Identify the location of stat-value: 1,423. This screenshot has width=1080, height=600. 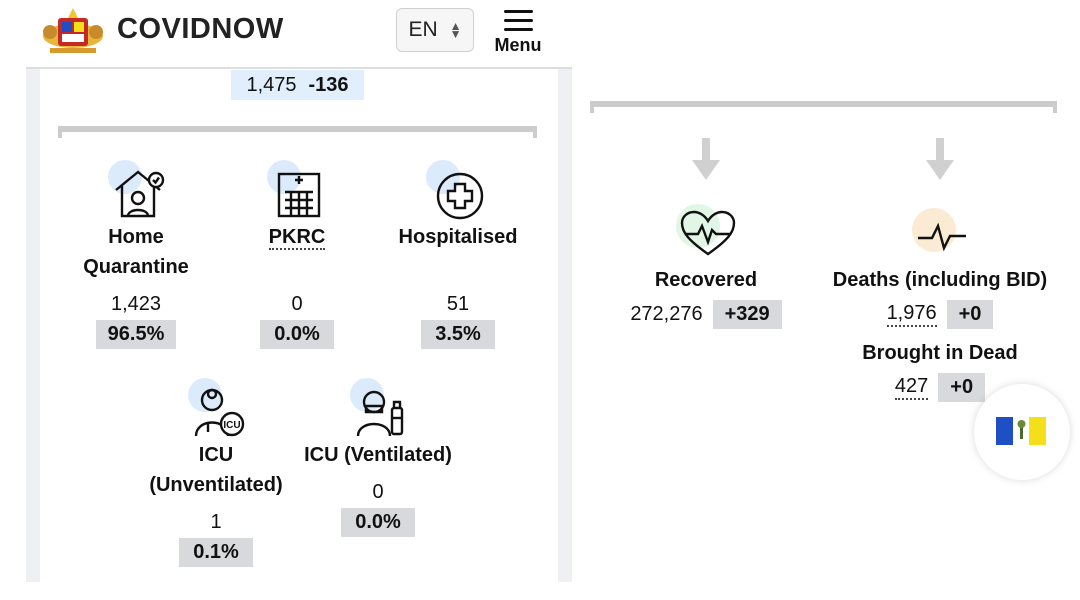
(136, 304).